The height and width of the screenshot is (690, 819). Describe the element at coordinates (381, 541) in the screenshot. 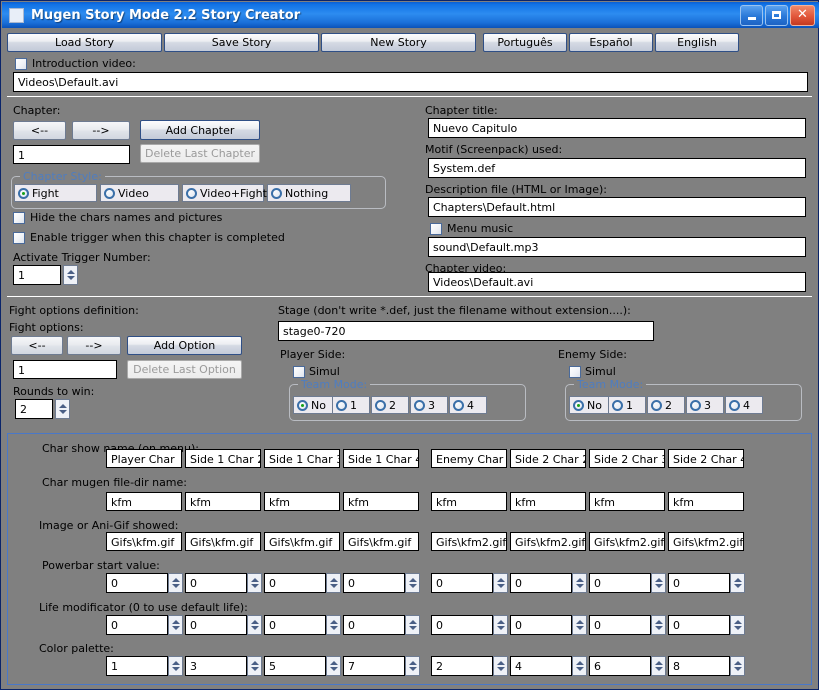

I see `char-image-gif-input-4: Gifs\kfm.gif` at that location.